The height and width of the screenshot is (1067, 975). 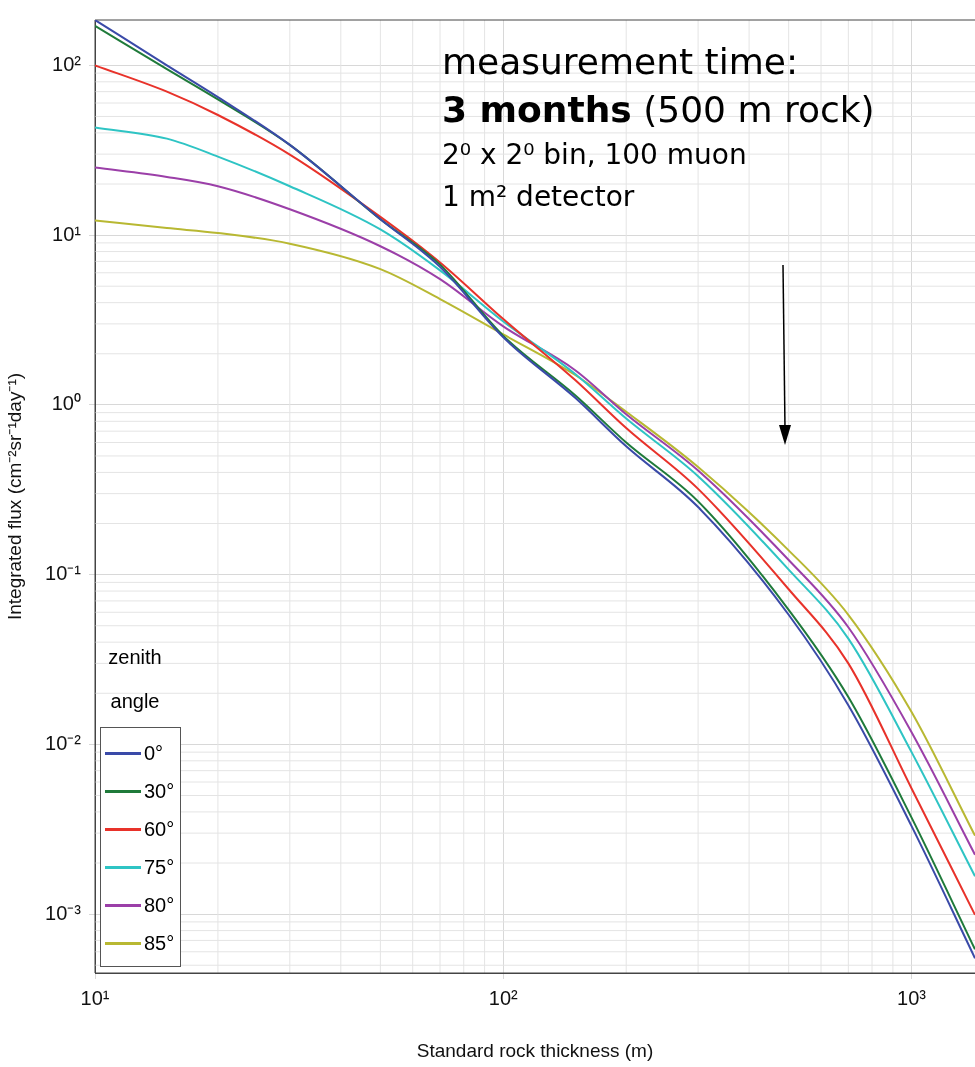 What do you see at coordinates (14, 496) in the screenshot?
I see `y-axis-title: Integrated flux (cm⁻²sr⁻¹day⁻¹)` at bounding box center [14, 496].